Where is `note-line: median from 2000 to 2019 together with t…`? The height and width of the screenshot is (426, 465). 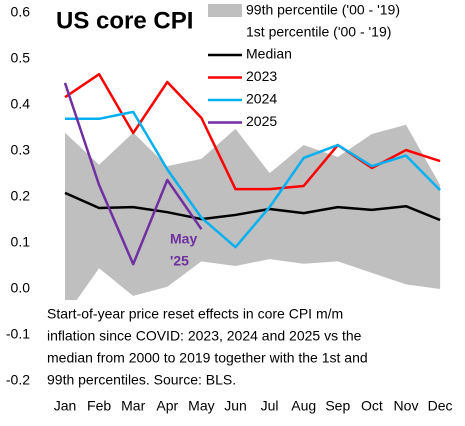 note-line: median from 2000 to 2019 together with t… is located at coordinates (207, 358).